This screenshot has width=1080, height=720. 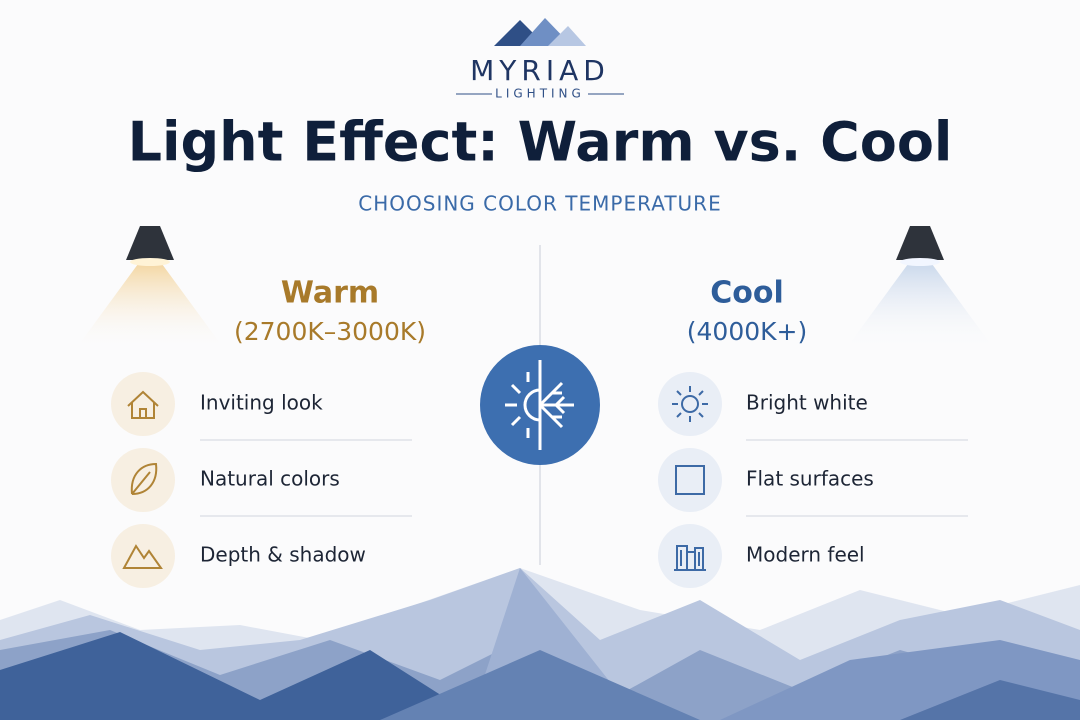 What do you see at coordinates (747, 331) in the screenshot?
I see `cool-range: (4000K+)` at bounding box center [747, 331].